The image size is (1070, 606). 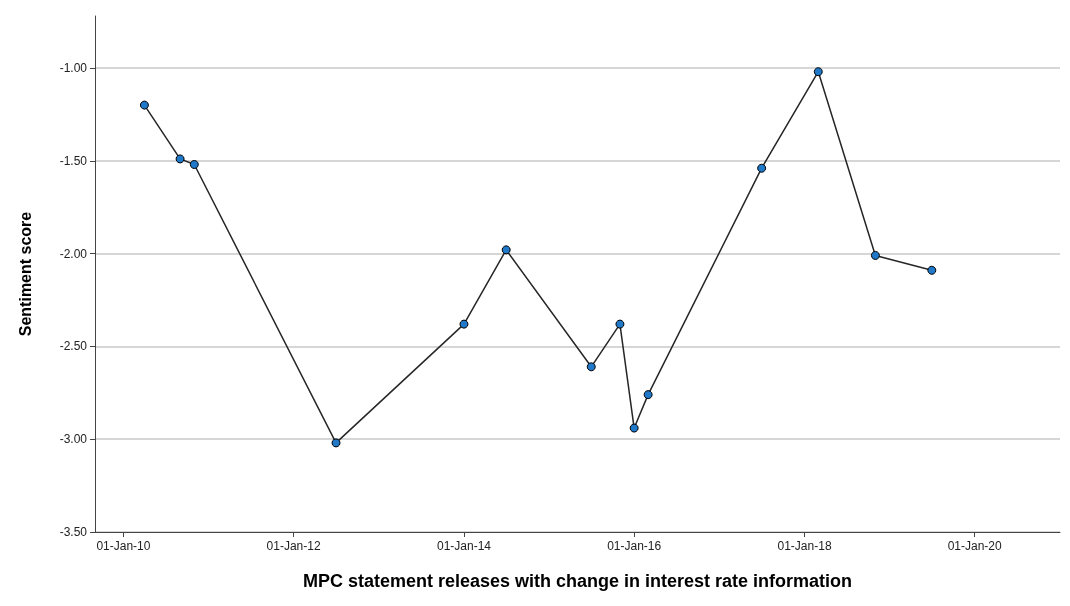 I want to click on x-tick-label: 01-Jan-12, so click(x=293, y=546).